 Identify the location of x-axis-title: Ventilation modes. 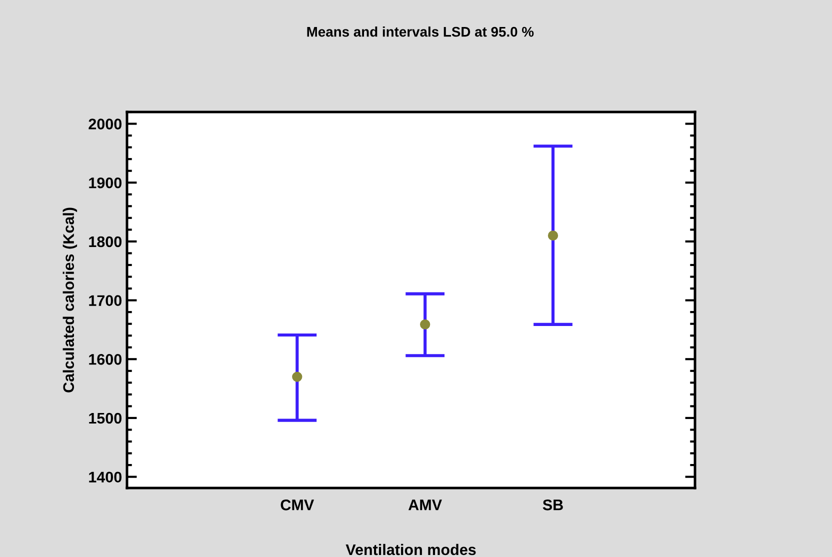
(411, 550).